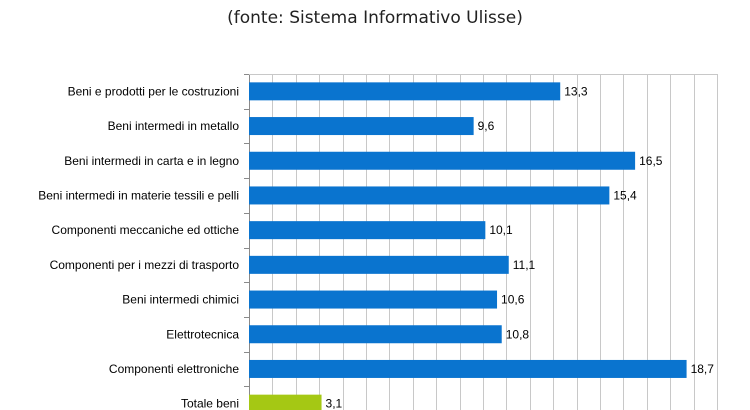 Image resolution: width=750 pixels, height=410 pixels. I want to click on data-label: 13,3, so click(576, 91).